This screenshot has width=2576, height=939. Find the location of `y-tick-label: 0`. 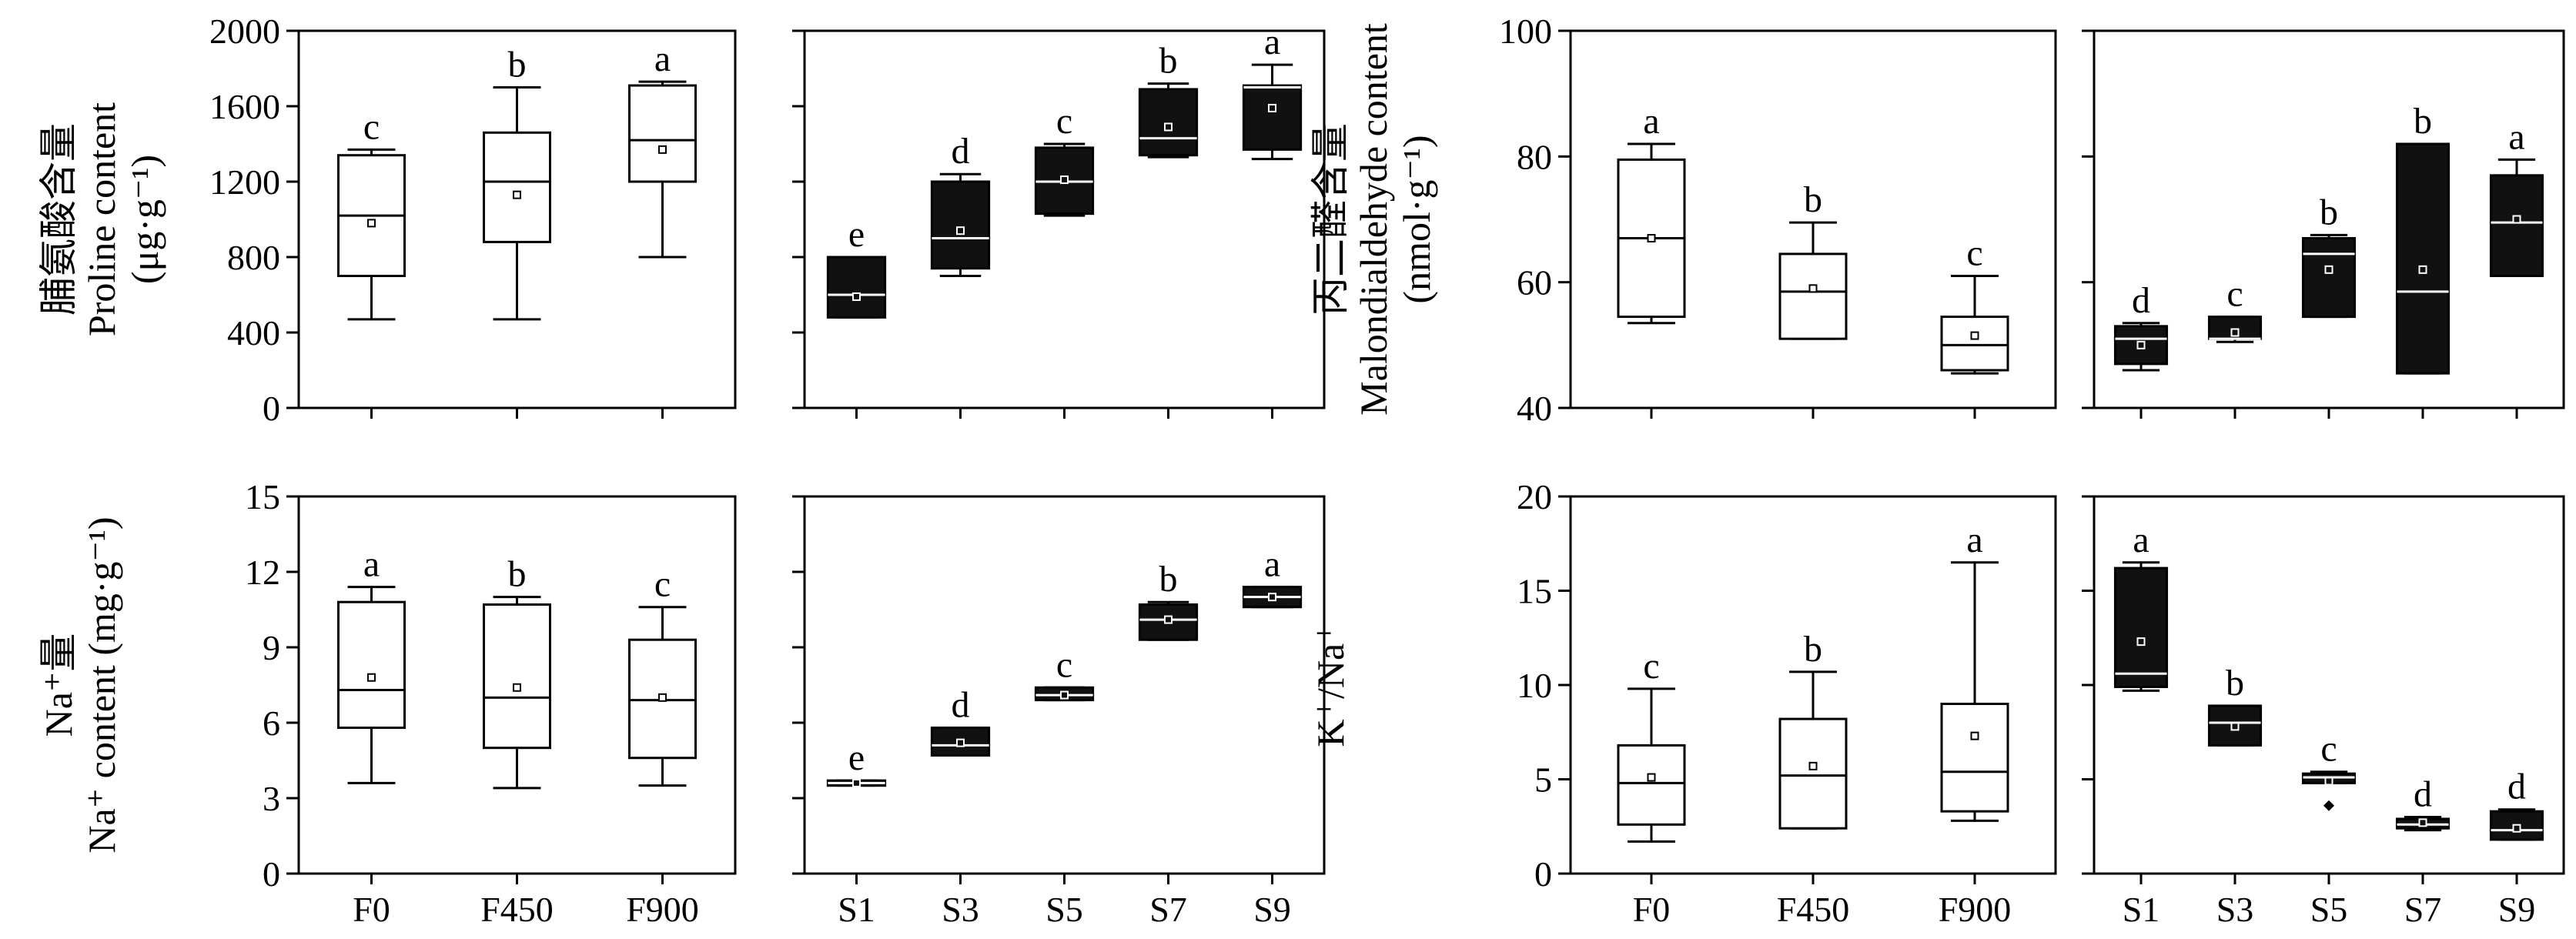

y-tick-label: 0 is located at coordinates (272, 409).